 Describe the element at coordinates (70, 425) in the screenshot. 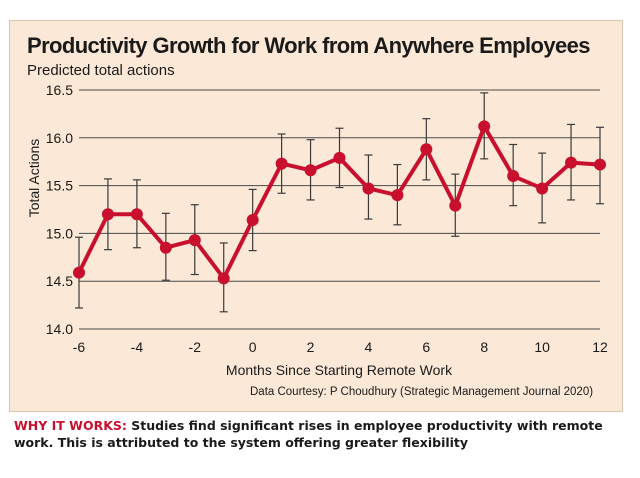

I see `footer-lead: WHY IT WORKS:` at that location.